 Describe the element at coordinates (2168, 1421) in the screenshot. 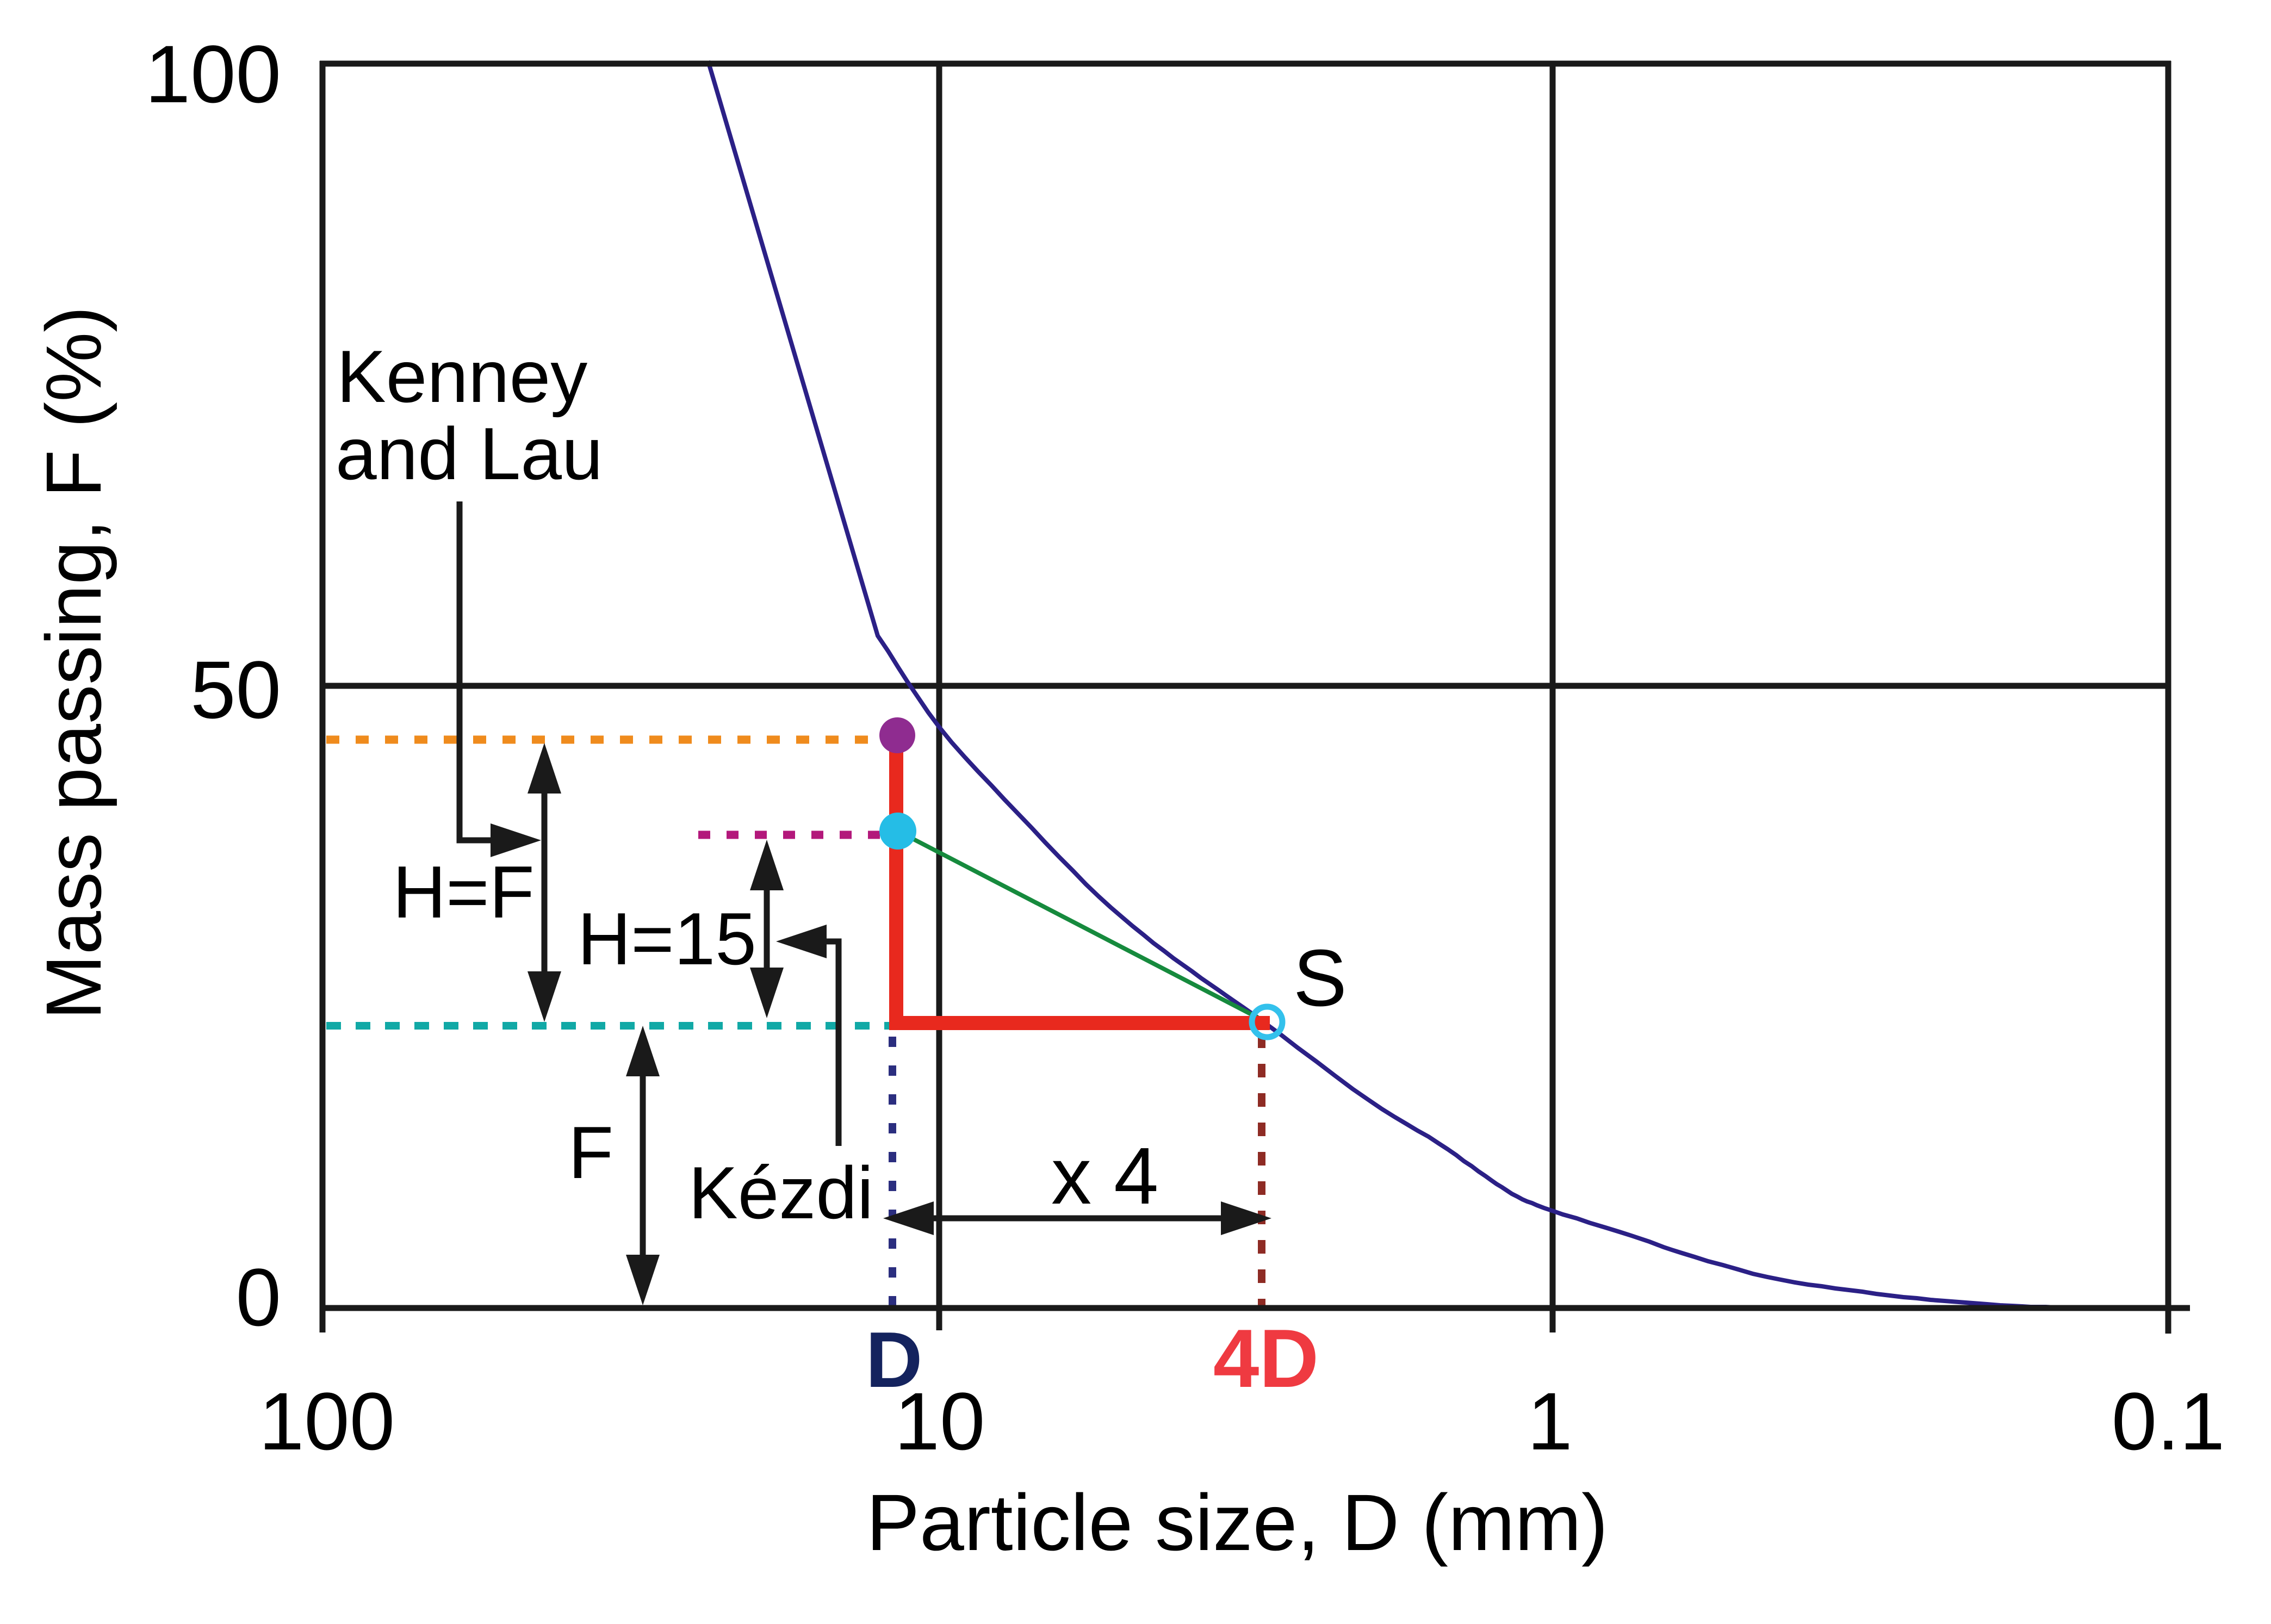

I see `svg-text: 0.1` at that location.